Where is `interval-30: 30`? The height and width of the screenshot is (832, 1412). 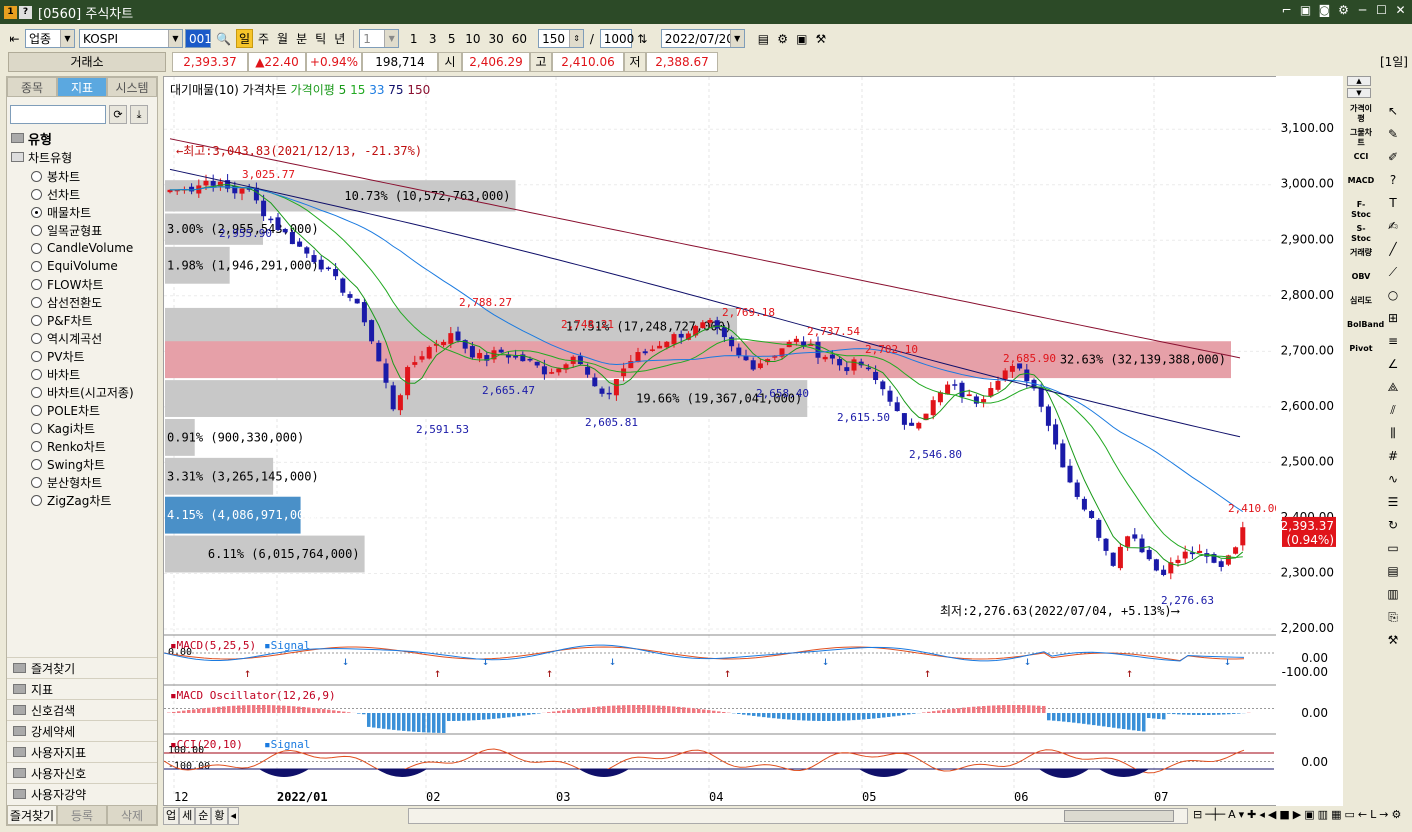
interval-30: 30 is located at coordinates (496, 39).